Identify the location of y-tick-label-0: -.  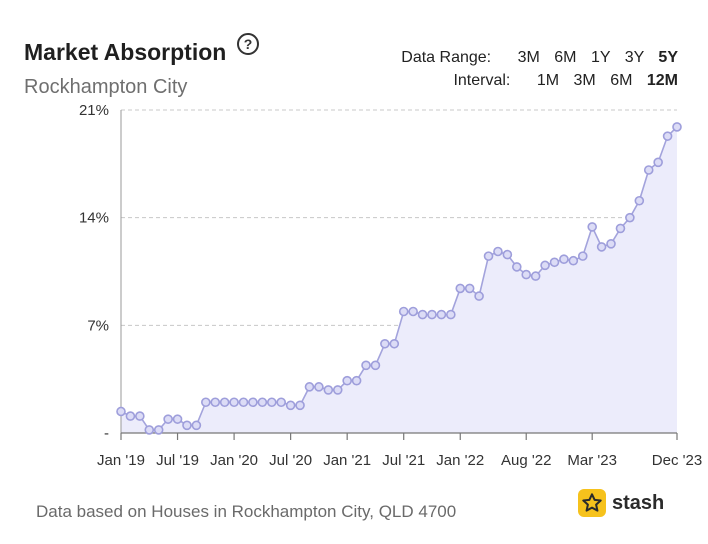
(106, 433).